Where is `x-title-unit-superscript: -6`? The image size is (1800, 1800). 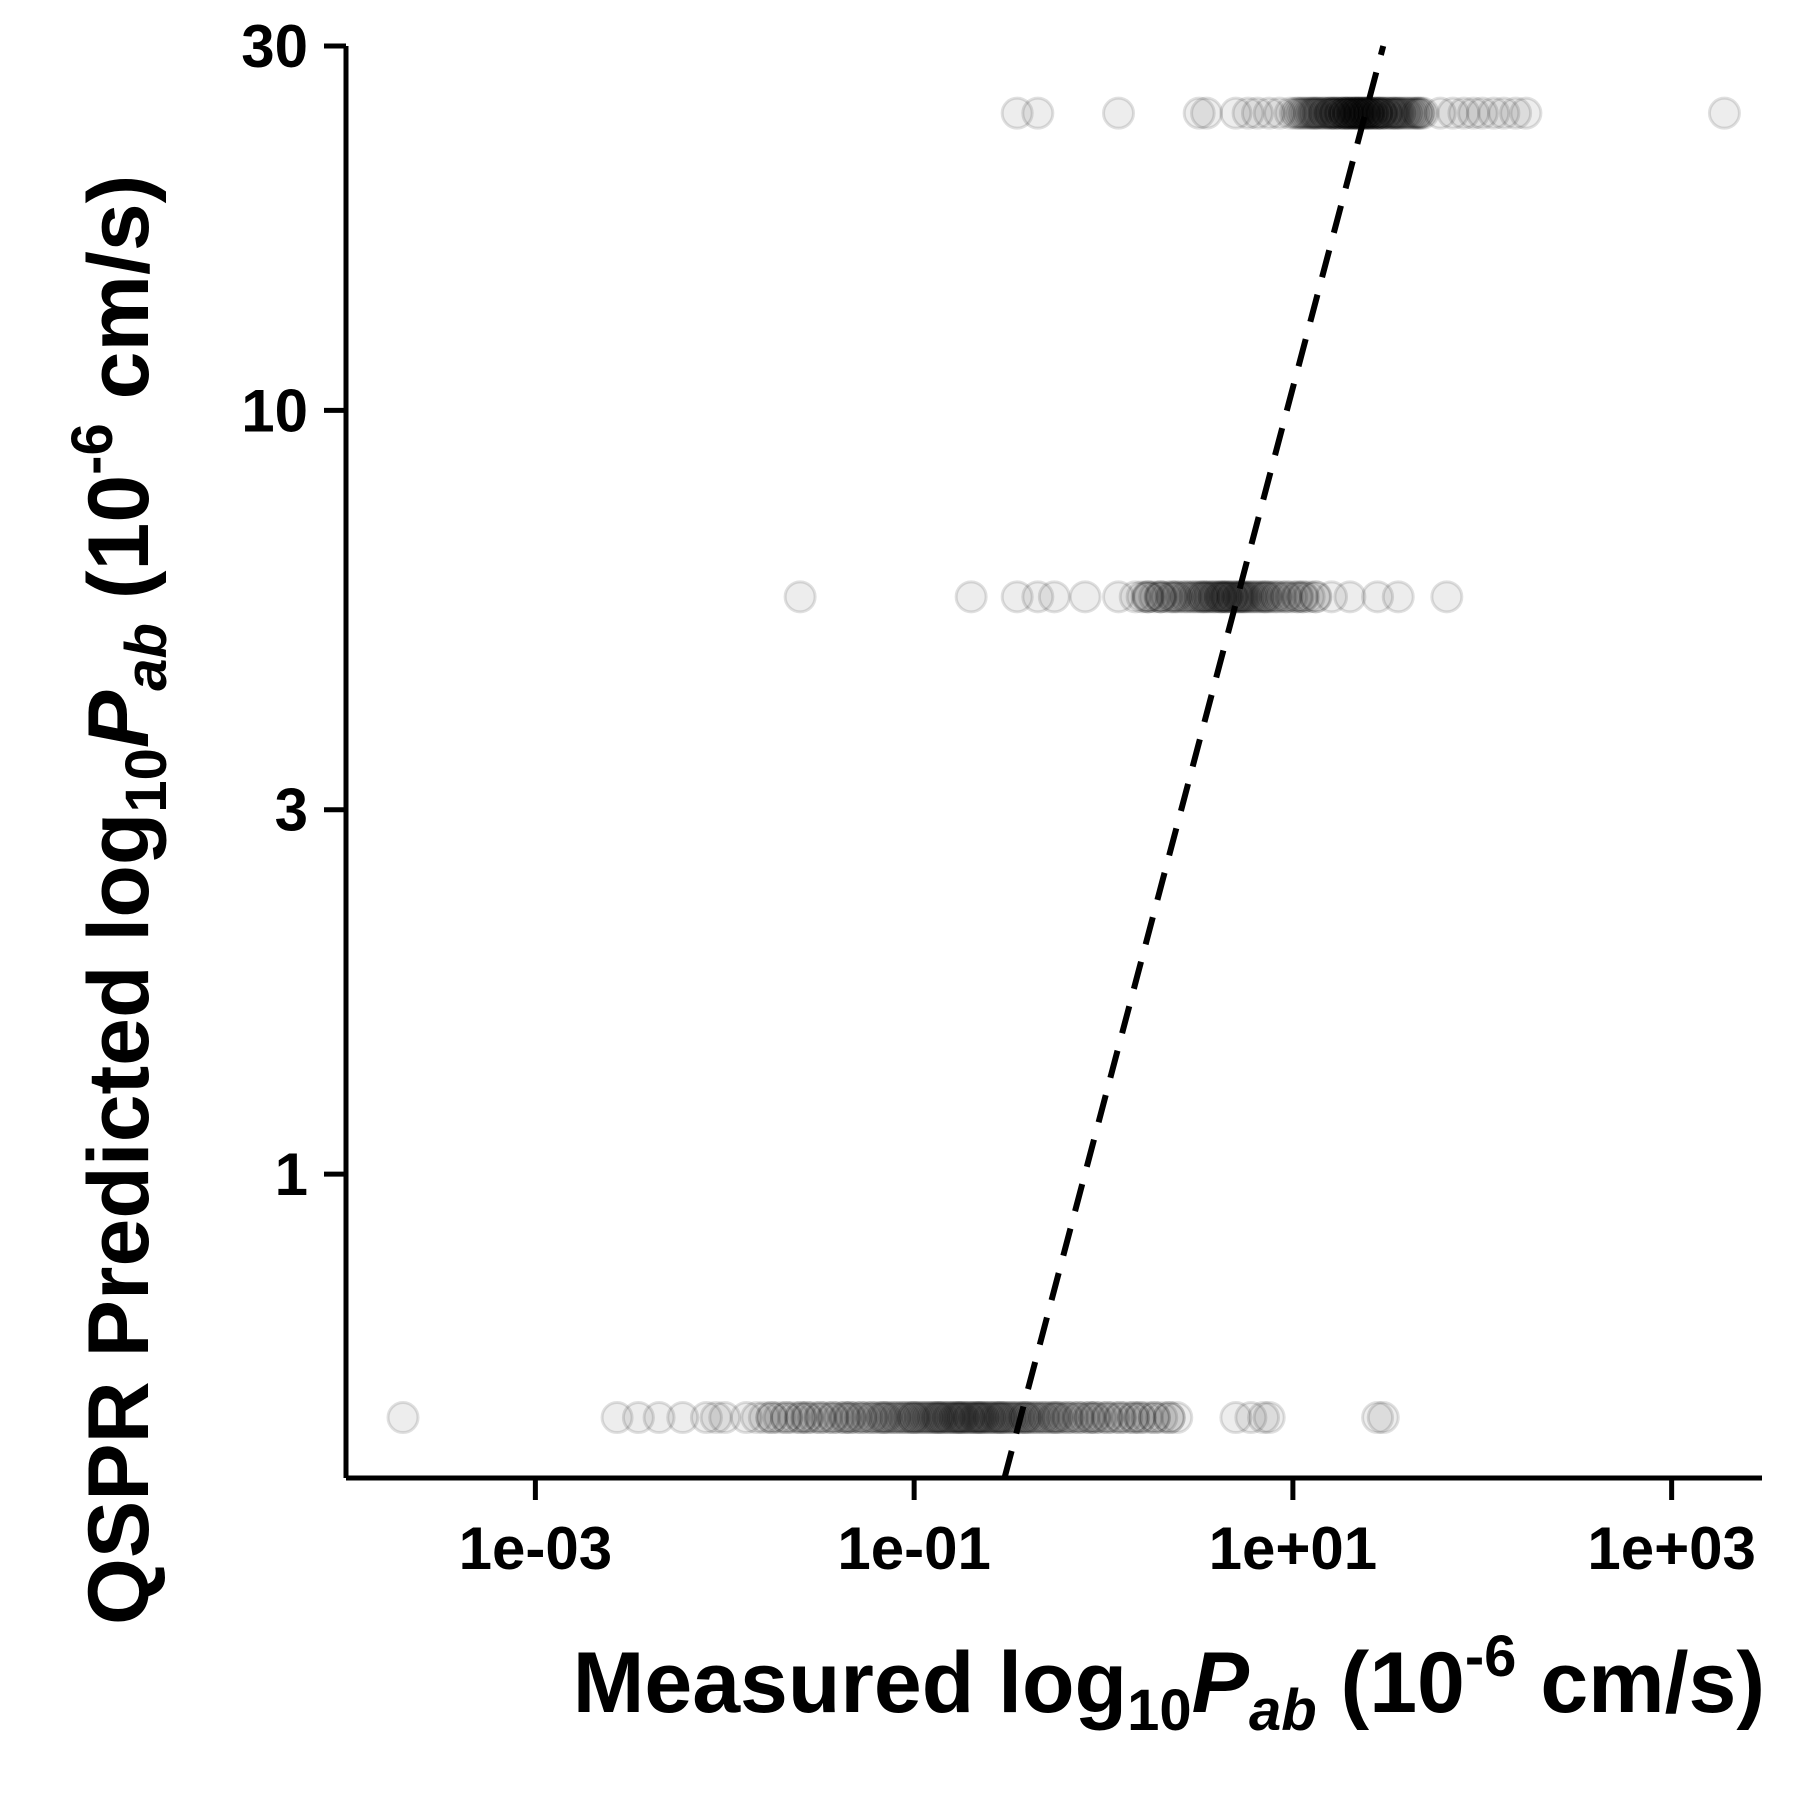
x-title-unit-superscript: -6 is located at coordinates (1491, 1656).